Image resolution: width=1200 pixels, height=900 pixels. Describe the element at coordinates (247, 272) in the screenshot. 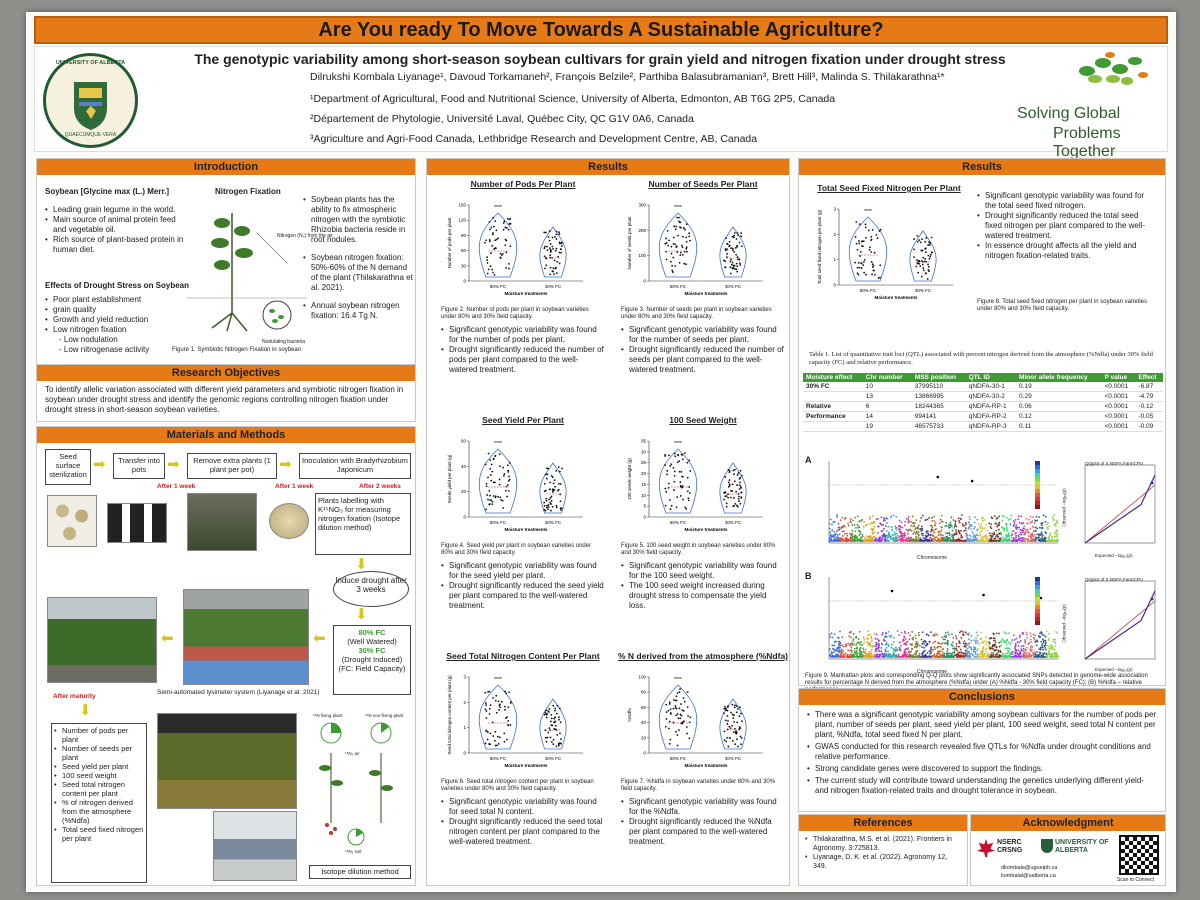

I see `soybean-plant-illustration` at that location.